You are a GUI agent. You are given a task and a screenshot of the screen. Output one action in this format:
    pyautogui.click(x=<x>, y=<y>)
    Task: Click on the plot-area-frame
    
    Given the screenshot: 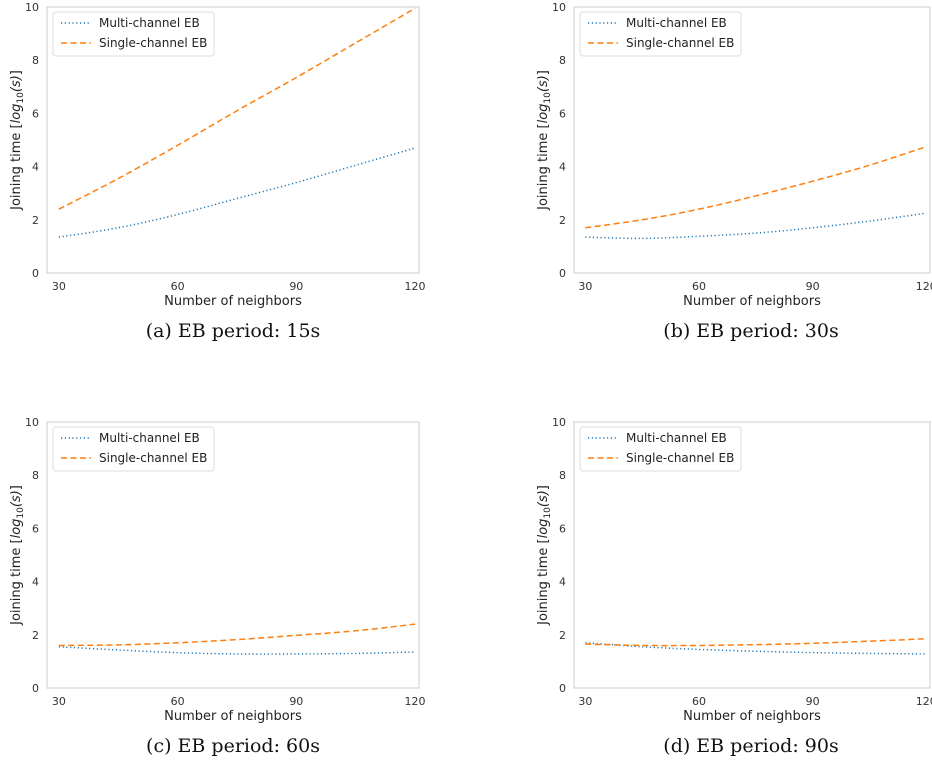 What is the action you would take?
    pyautogui.click(x=233, y=555)
    